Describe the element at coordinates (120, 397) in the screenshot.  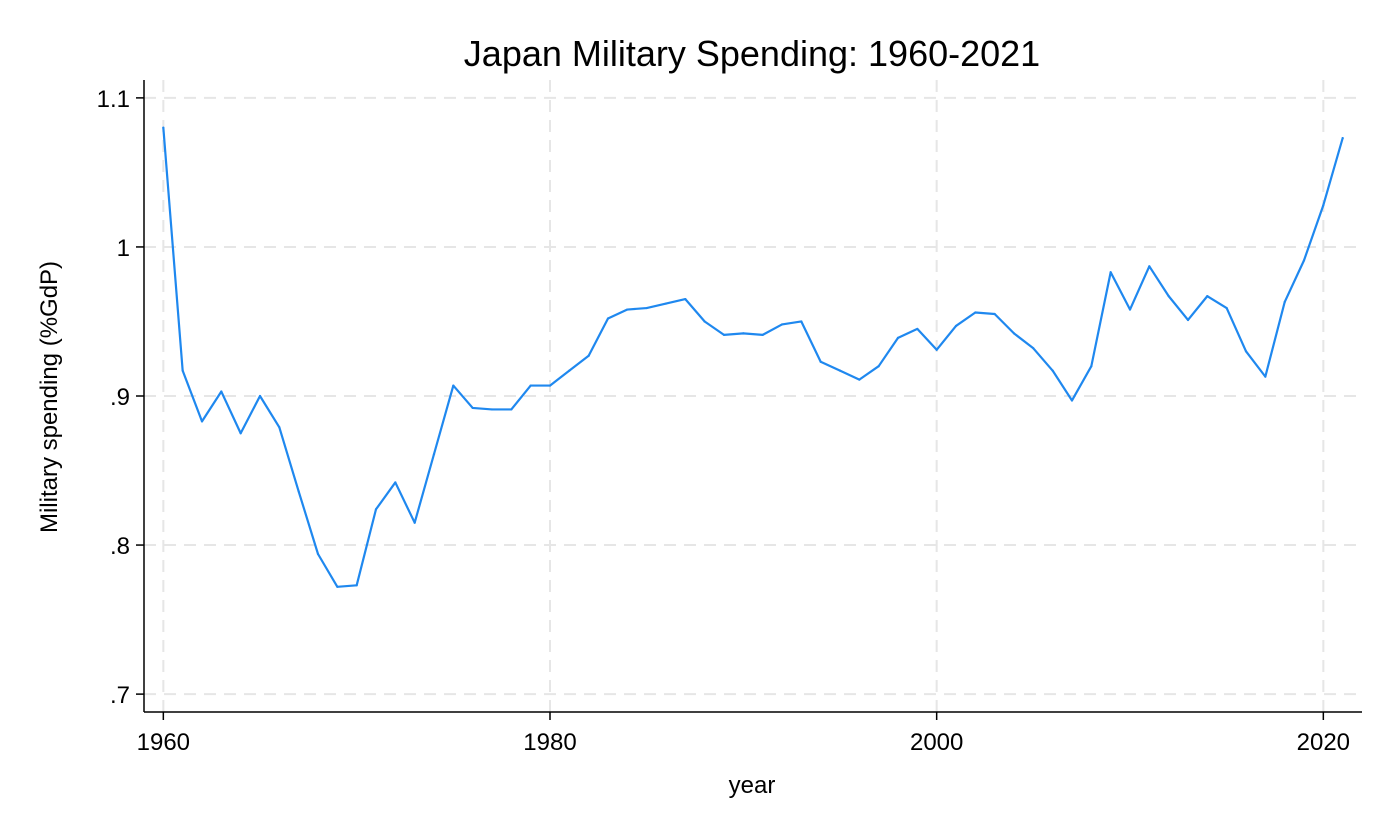
I see `y-tick-label: .9` at that location.